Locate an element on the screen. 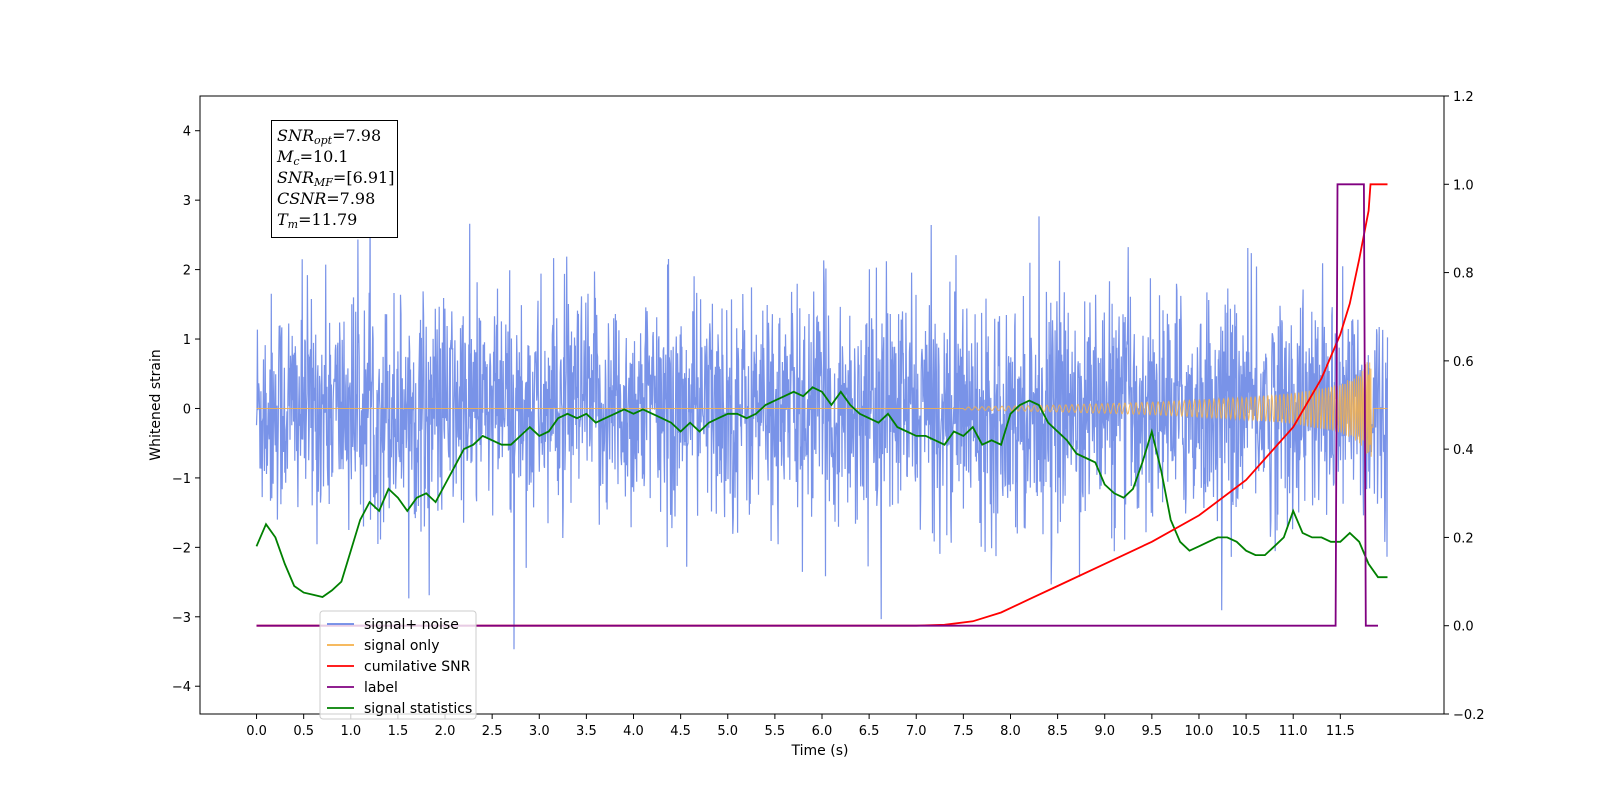 The image size is (1600, 800). annotation-symbol: T is located at coordinates (282, 219).